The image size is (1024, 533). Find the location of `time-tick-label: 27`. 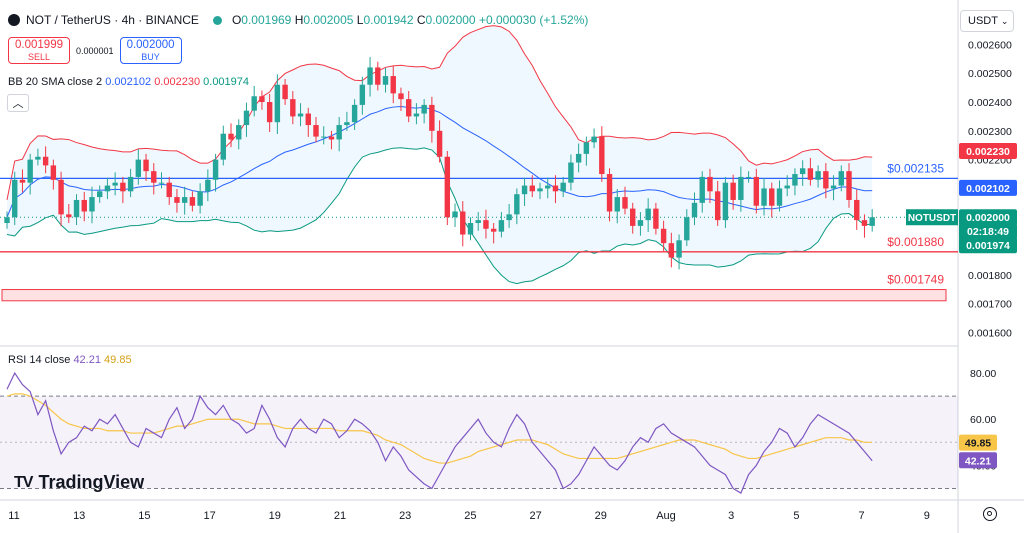

time-tick-label: 27 is located at coordinates (535, 516).